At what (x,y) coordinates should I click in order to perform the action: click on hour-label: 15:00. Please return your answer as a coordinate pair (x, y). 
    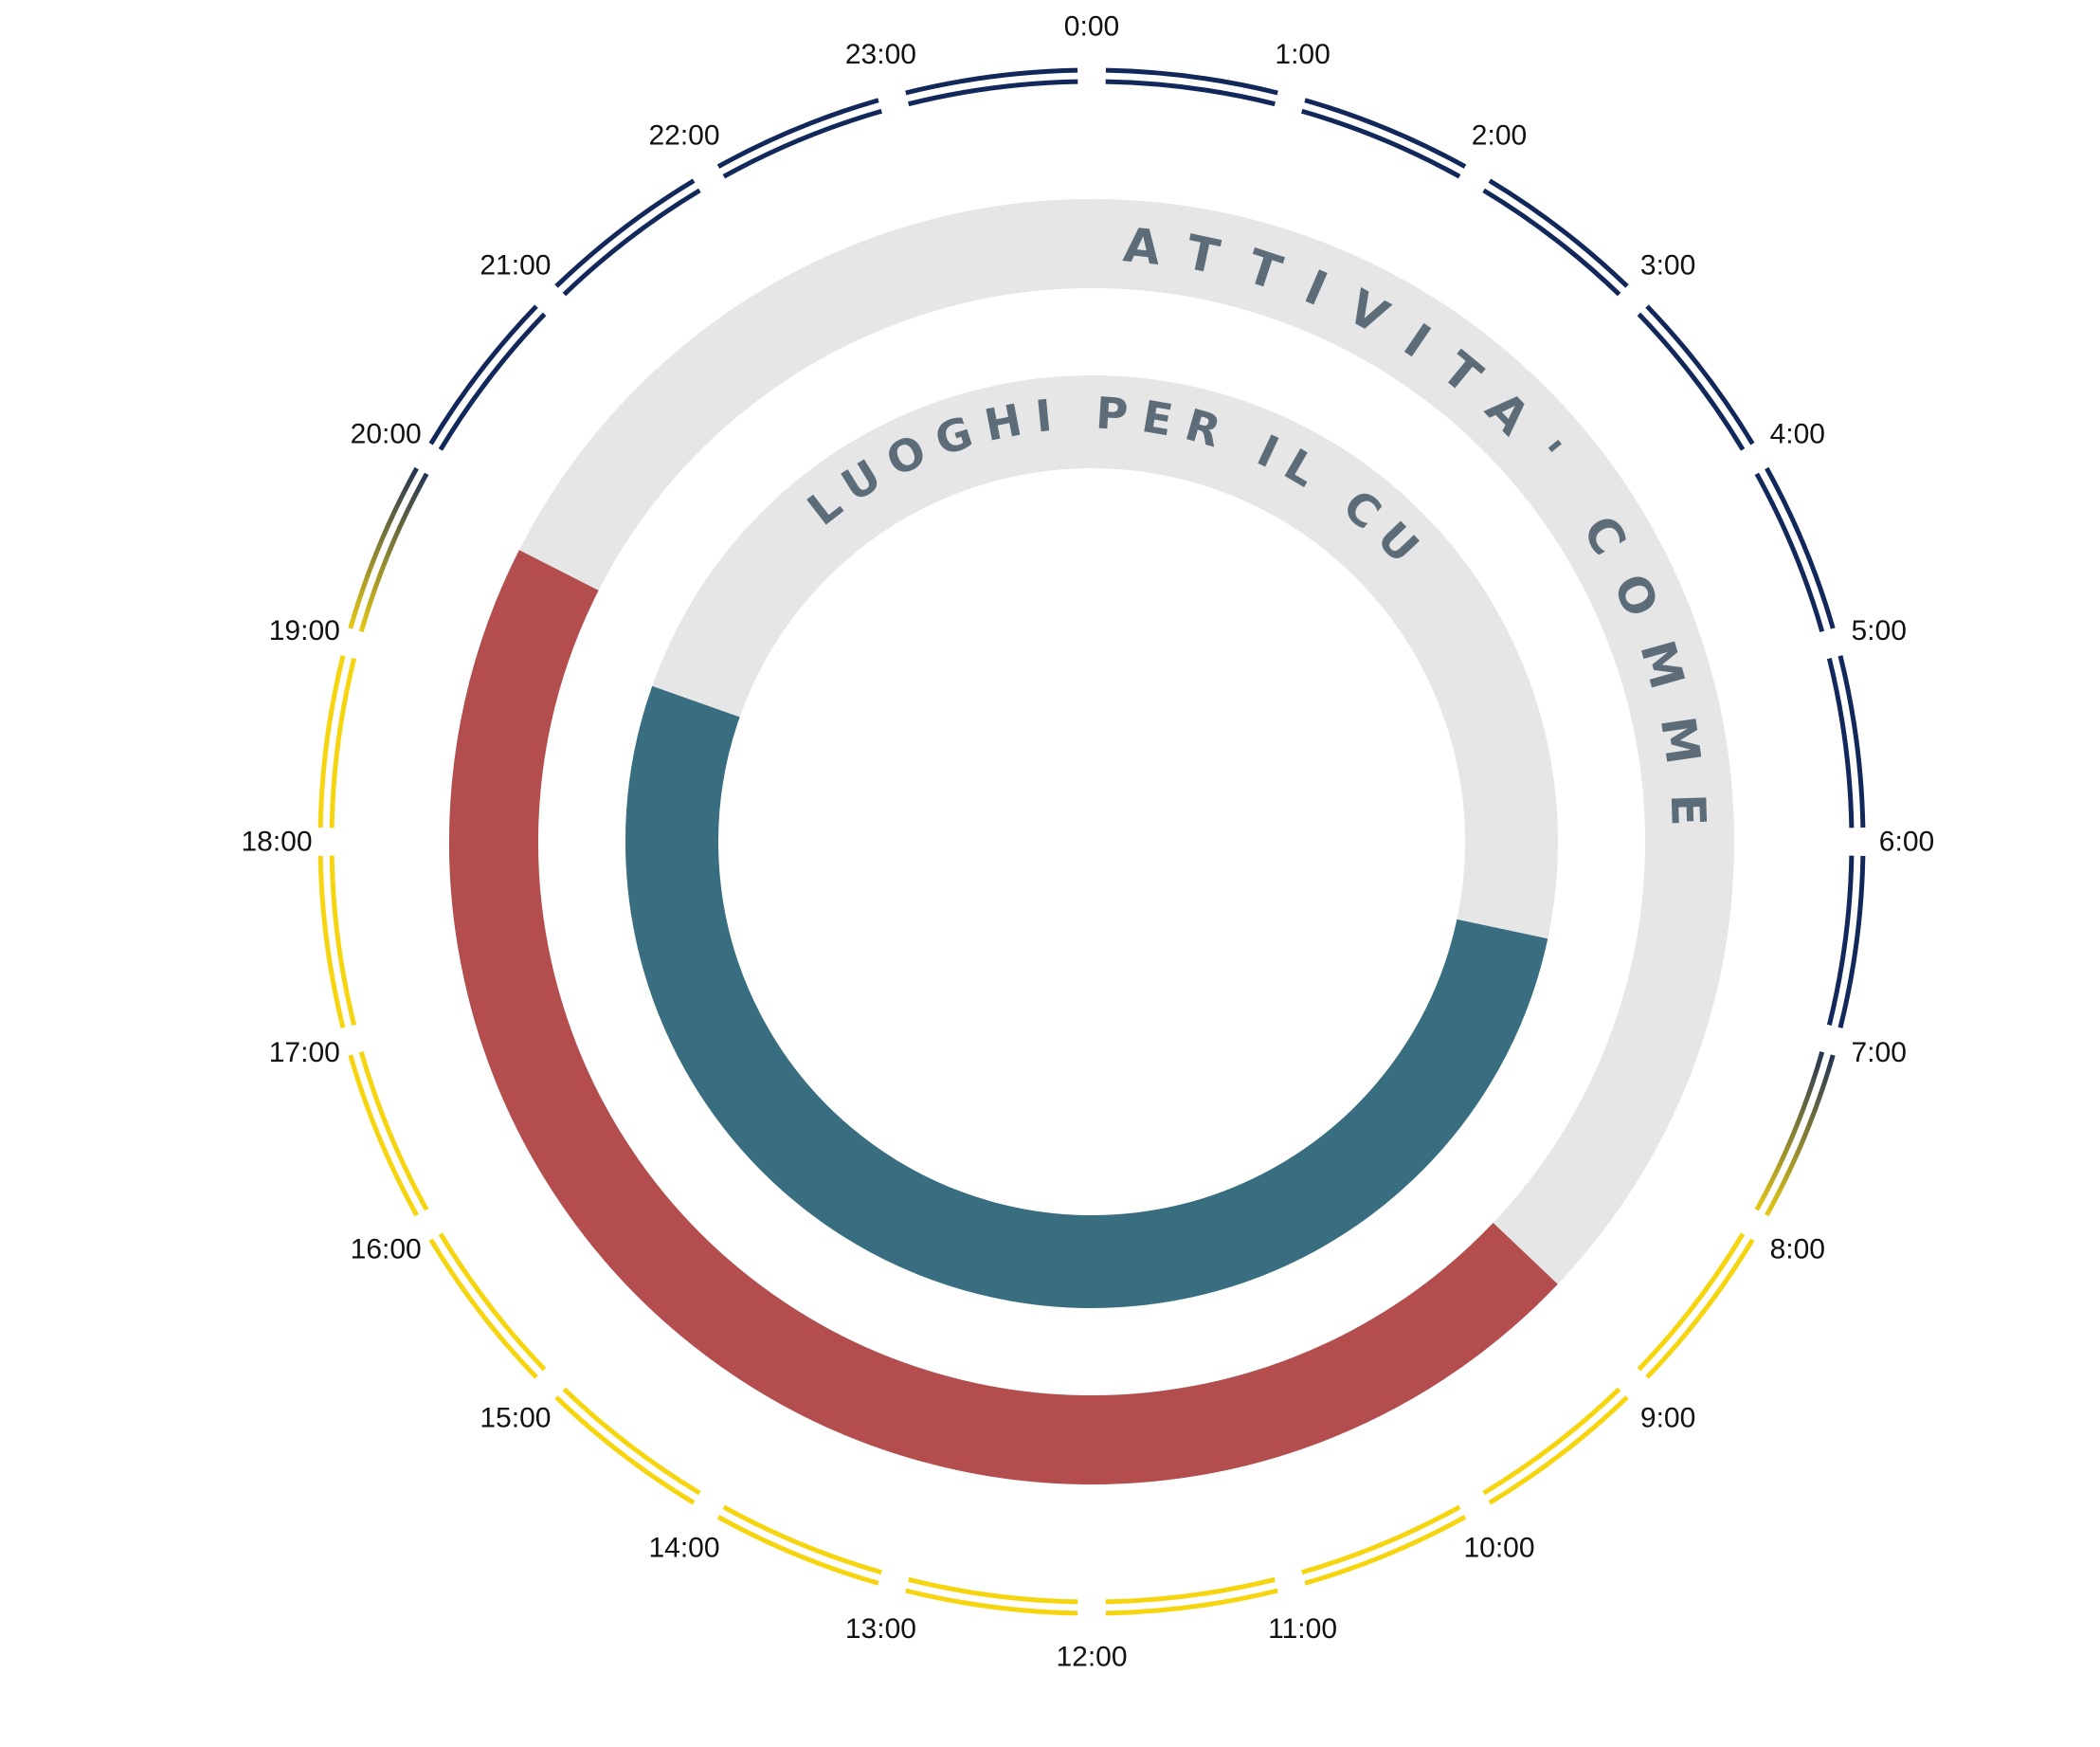
    Looking at the image, I should click on (516, 1418).